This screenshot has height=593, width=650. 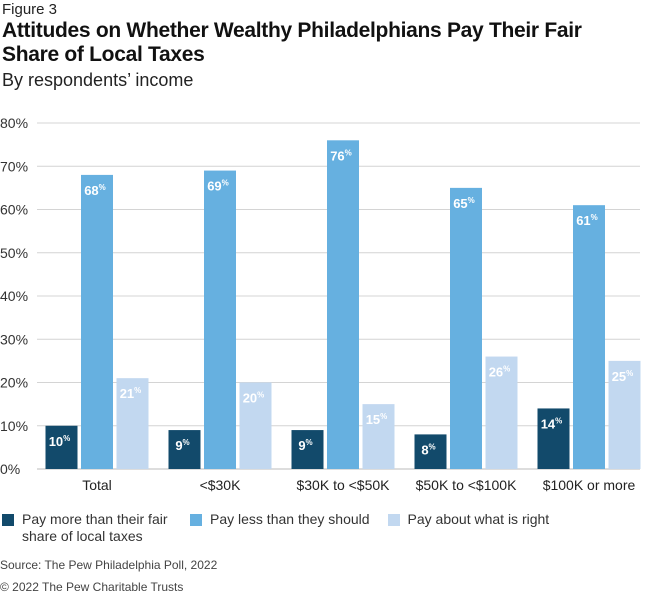 What do you see at coordinates (14, 383) in the screenshot?
I see `y-tick-label: 20%` at bounding box center [14, 383].